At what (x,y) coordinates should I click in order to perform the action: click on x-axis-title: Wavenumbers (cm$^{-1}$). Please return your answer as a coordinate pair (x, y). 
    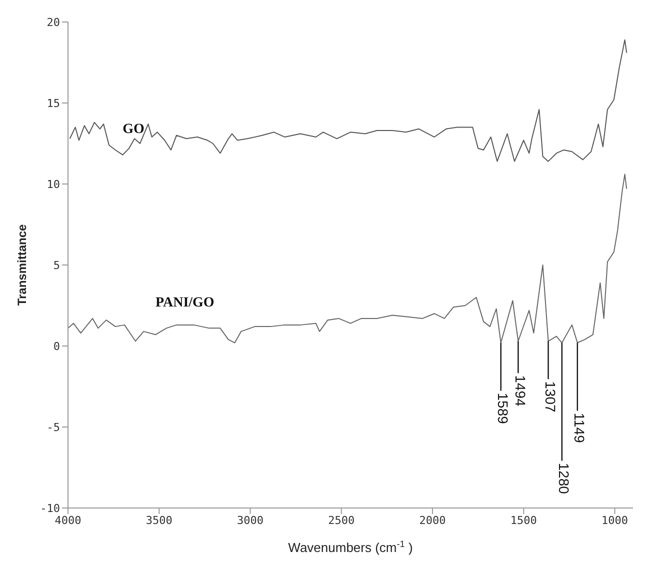
    Looking at the image, I should click on (350, 547).